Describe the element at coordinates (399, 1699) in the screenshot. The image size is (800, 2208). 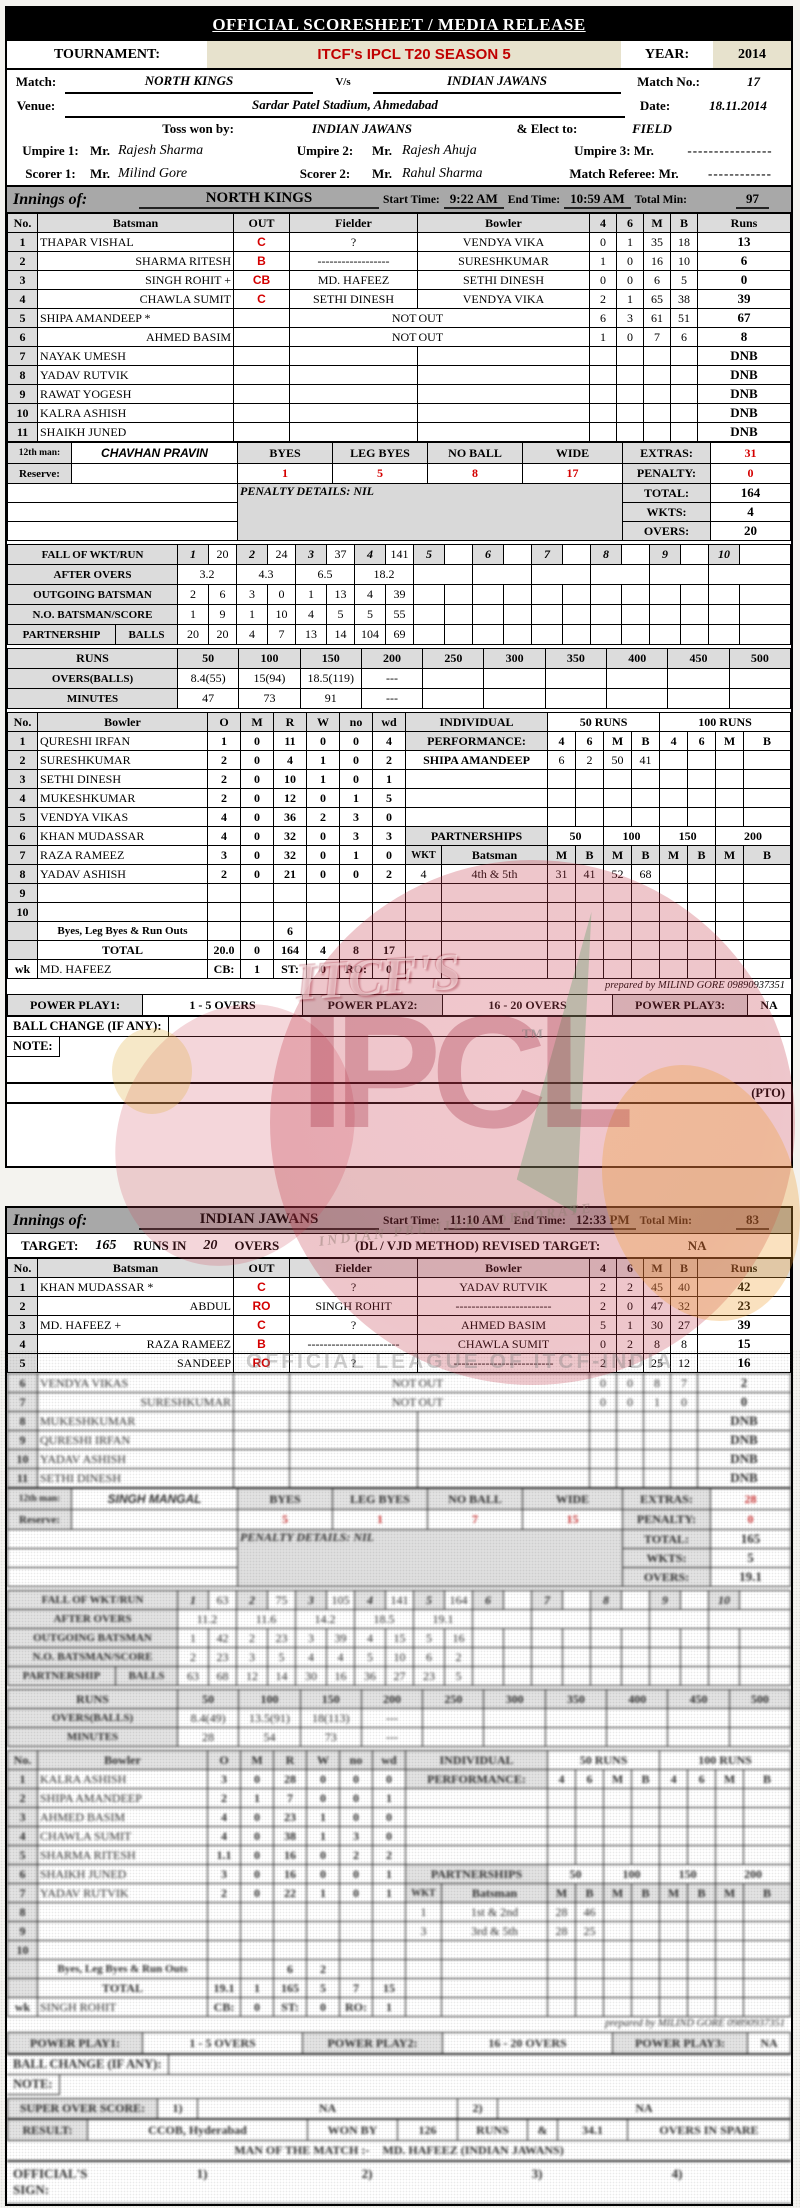
I see `milestone-runs-row: RUNS 50 100 150 200 250 300 350 400 450 500` at that location.